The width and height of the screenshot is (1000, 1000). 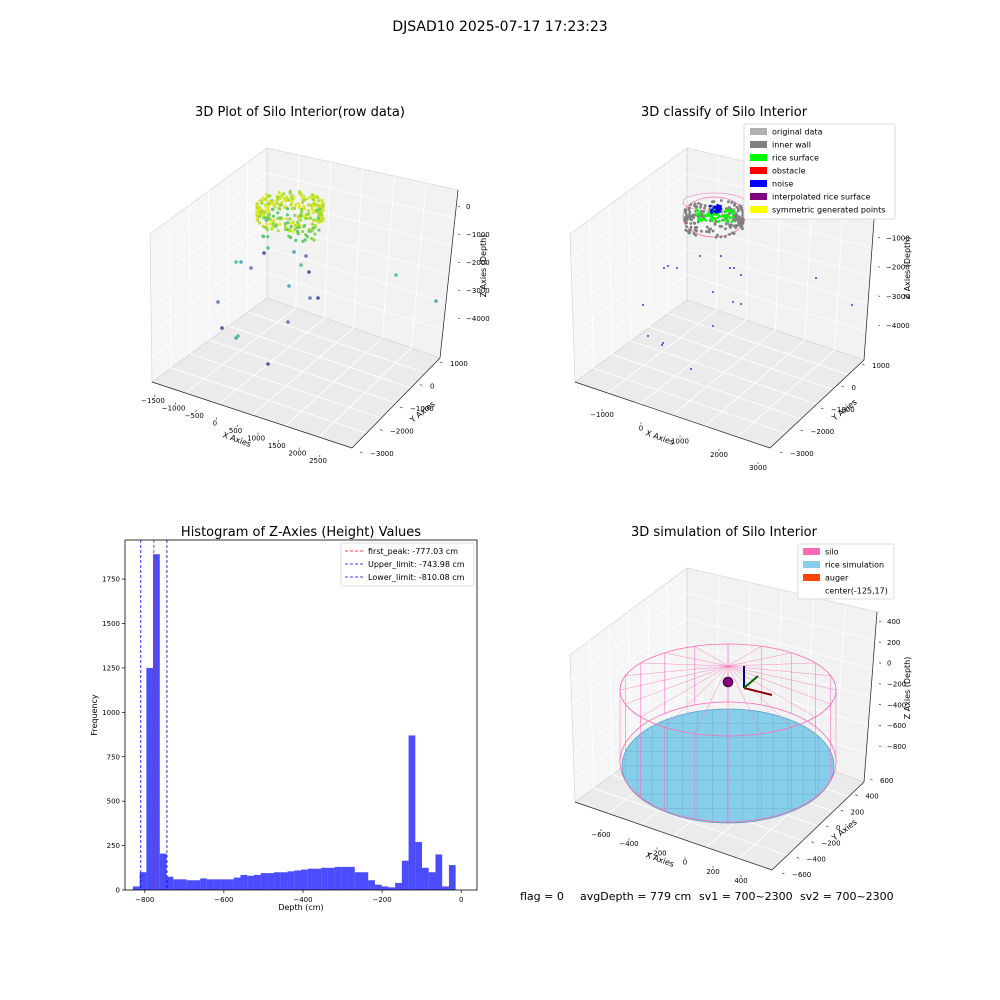 What do you see at coordinates (712, 872) in the screenshot?
I see `tick-label: 200` at bounding box center [712, 872].